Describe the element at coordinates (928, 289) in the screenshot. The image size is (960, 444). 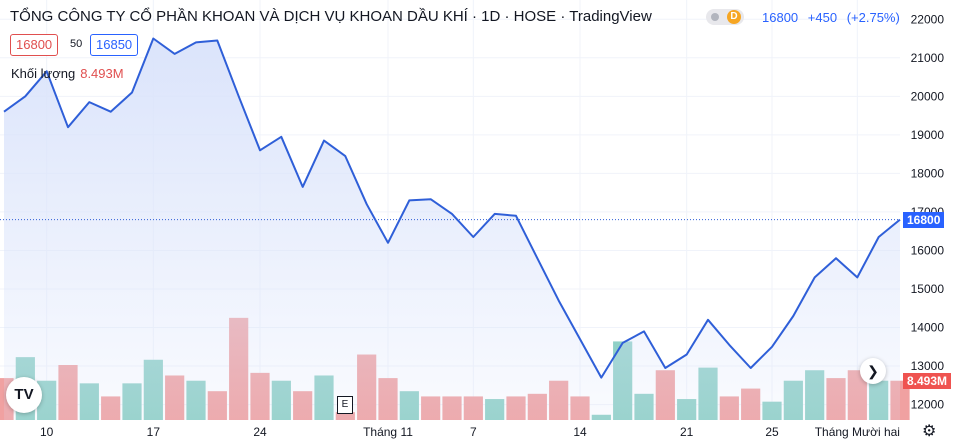
I see `y-tick-label: 15000` at that location.